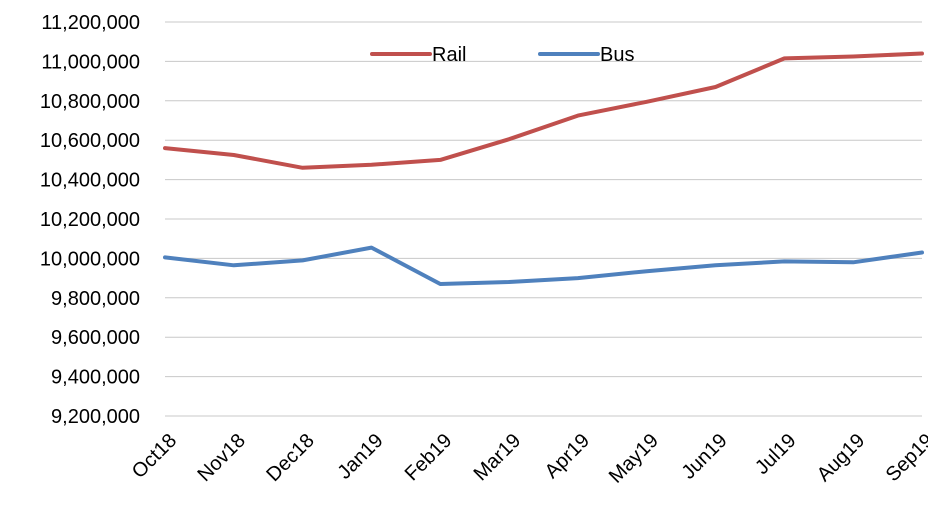  Describe the element at coordinates (95, 338) in the screenshot. I see `y-tick-label: 9,600,000` at that location.